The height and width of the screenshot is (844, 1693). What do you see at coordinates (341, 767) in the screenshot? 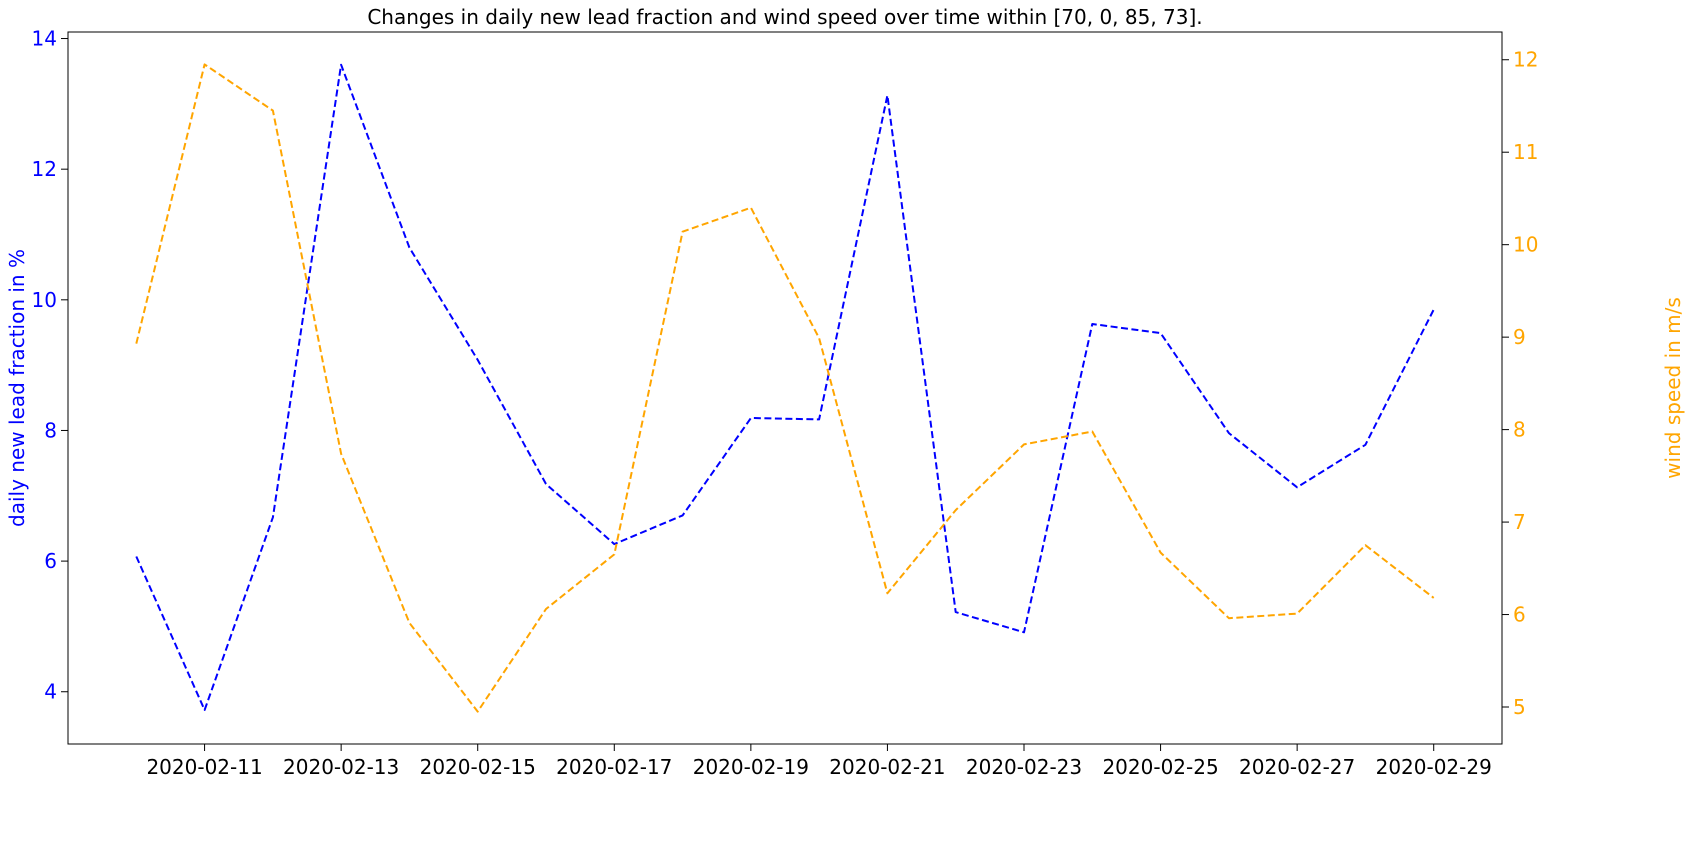
I see `x-tick-label: 2020-02-13` at bounding box center [341, 767].